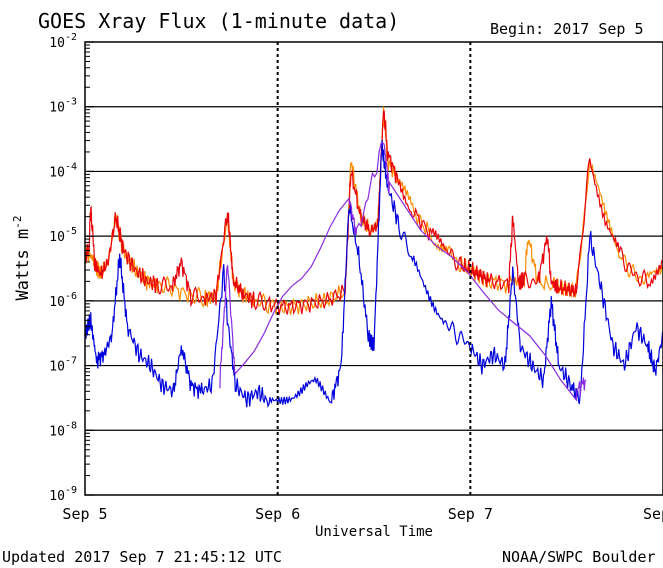 The width and height of the screenshot is (663, 568). Describe the element at coordinates (142, 557) in the screenshot. I see `footer-updated: Updated 2017 Sep 7 21:45:12 UTC` at that location.